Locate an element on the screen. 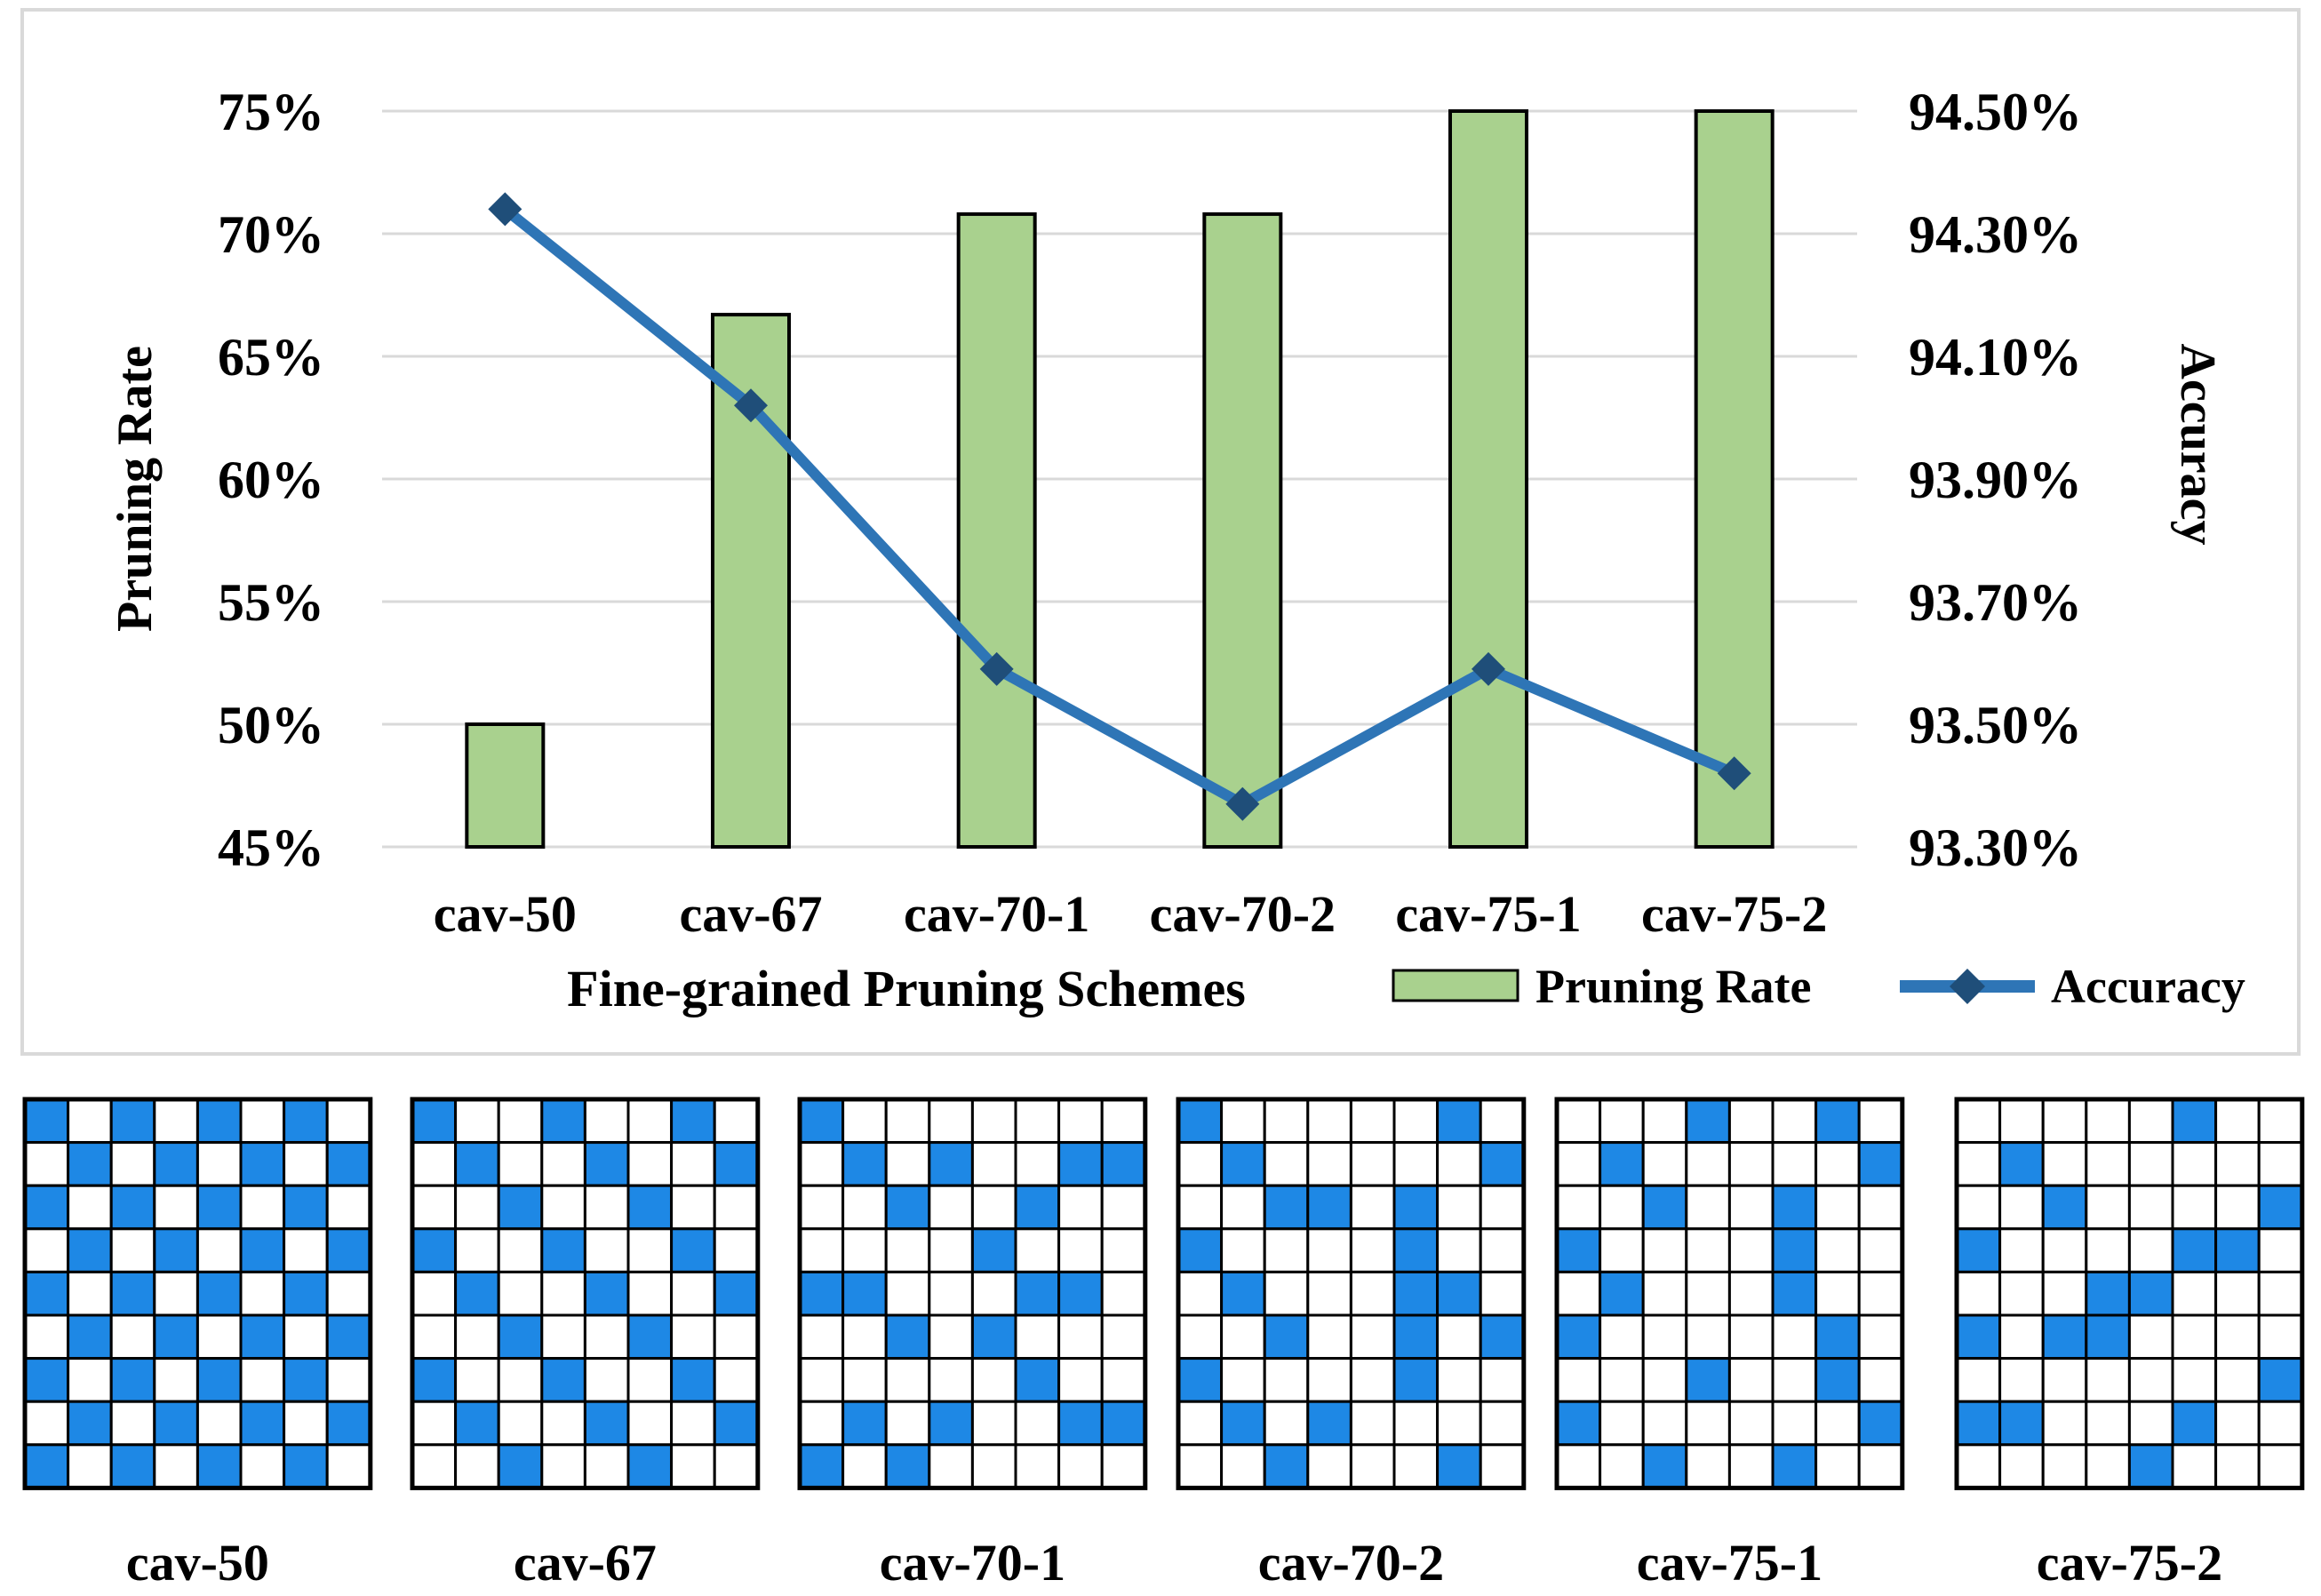  x-tick-label: cav-75-2 is located at coordinates (1734, 914).